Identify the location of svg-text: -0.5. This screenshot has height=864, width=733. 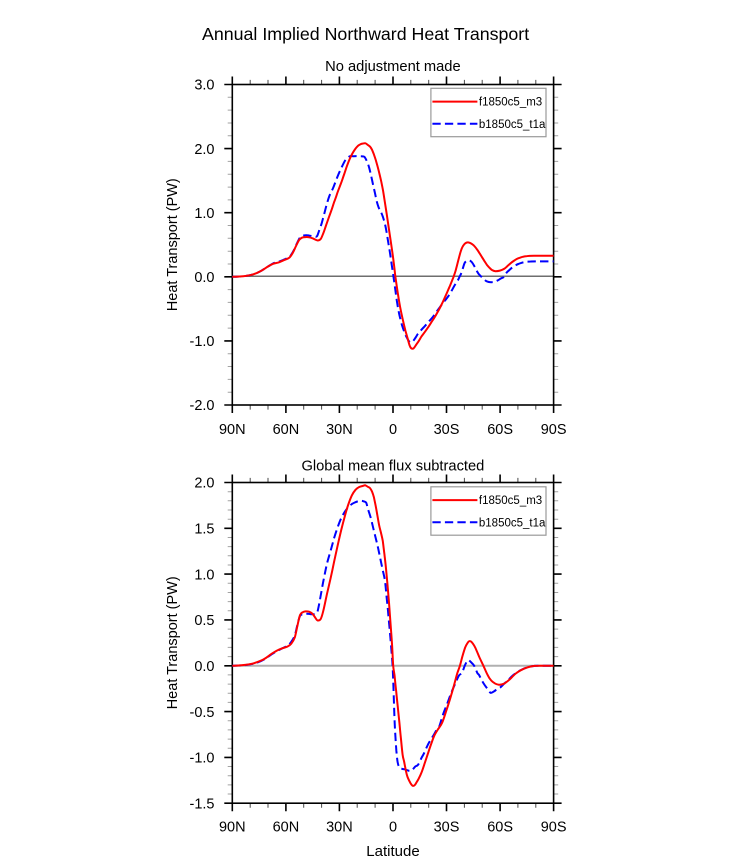
(202, 713).